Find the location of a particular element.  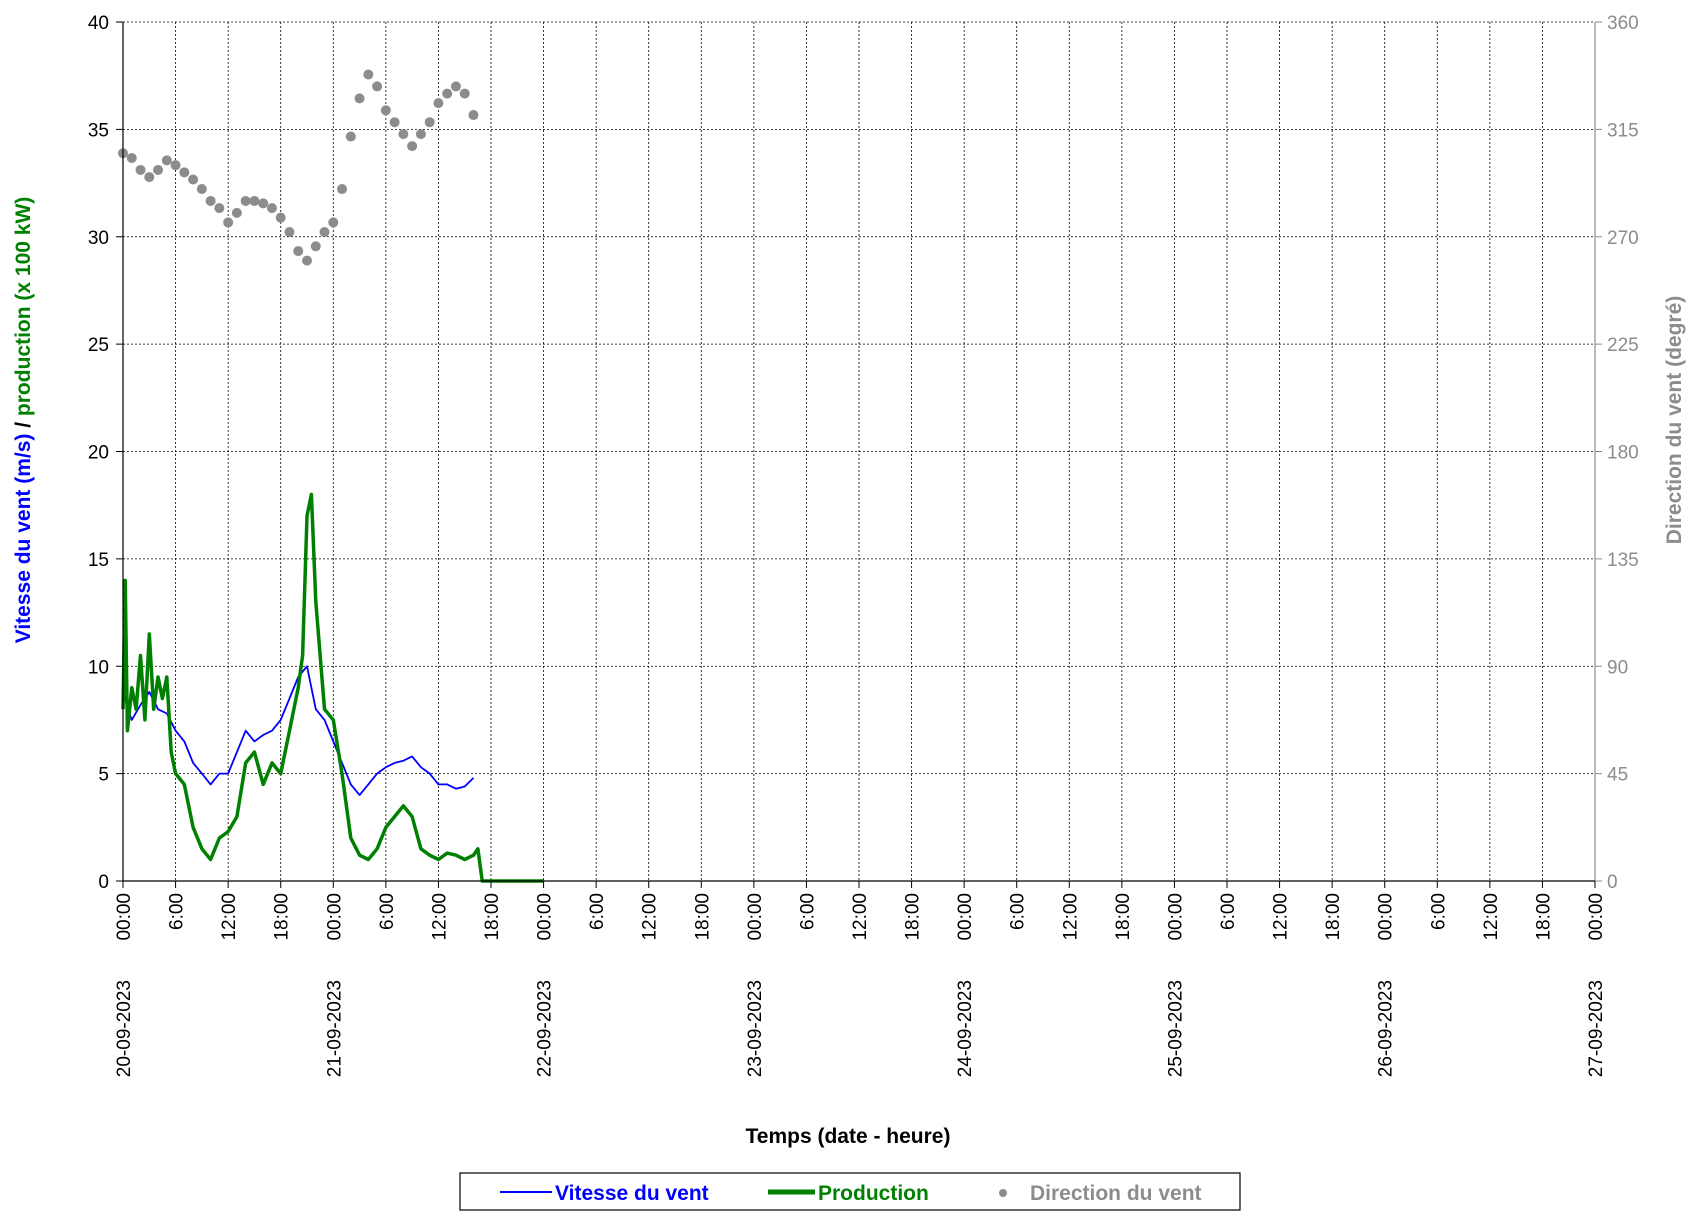

y-tick-label: 20 is located at coordinates (98, 453).